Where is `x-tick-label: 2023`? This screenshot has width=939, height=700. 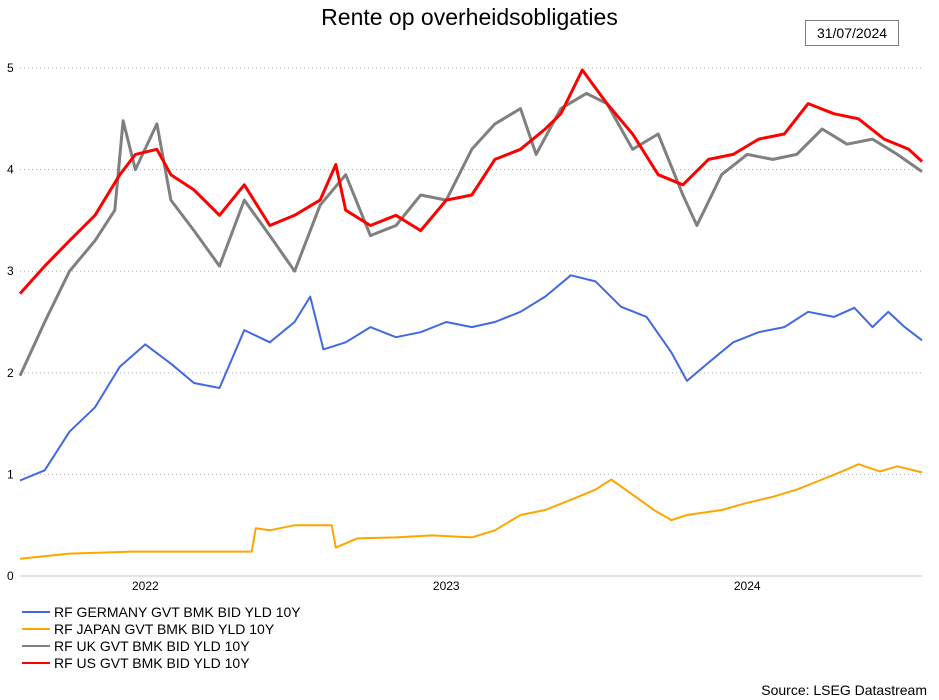
x-tick-label: 2023 is located at coordinates (446, 586).